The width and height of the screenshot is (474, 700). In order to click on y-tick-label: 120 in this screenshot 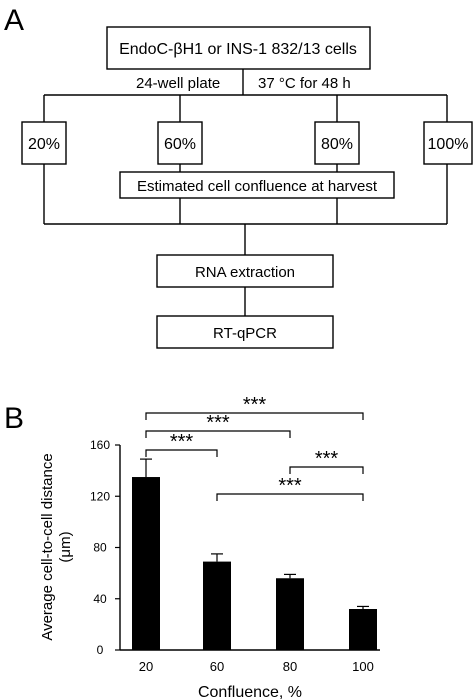, I will do `click(100, 496)`.